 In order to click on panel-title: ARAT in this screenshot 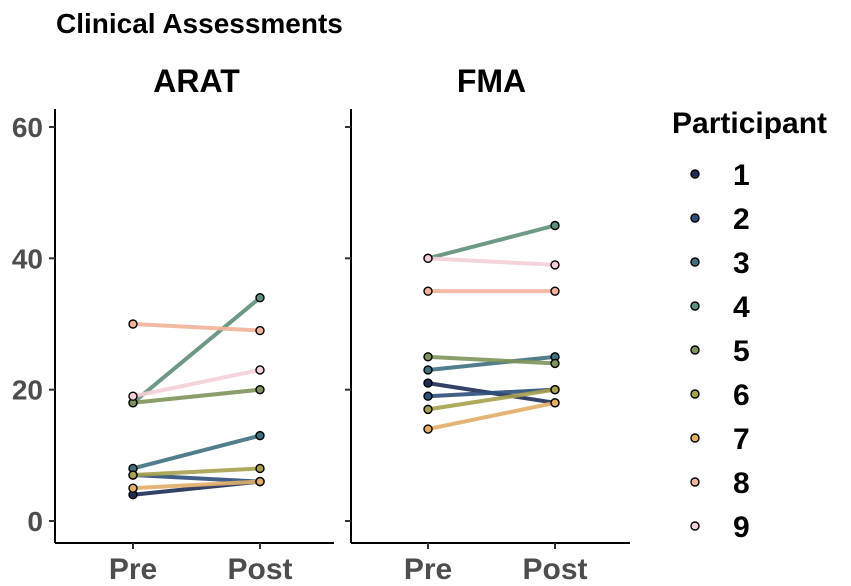, I will do `click(196, 81)`.